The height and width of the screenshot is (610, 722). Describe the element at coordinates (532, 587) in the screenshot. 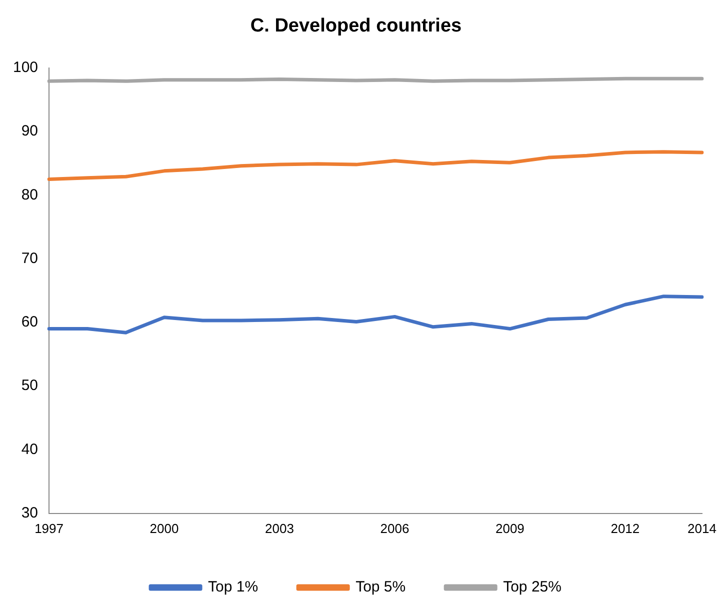

I see `legend-label: Top 25%` at that location.